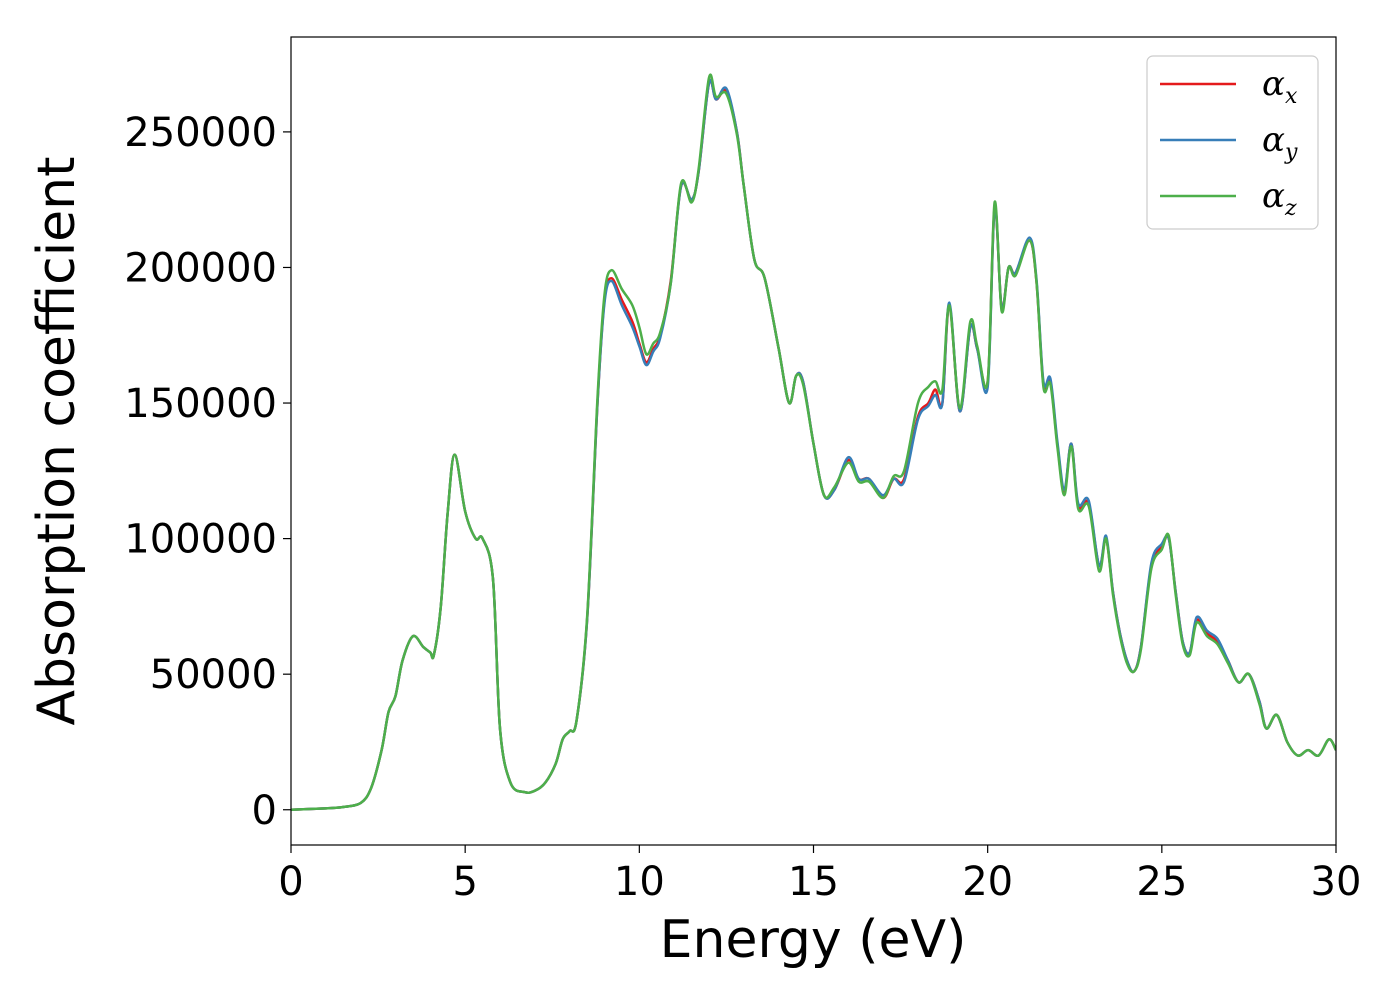  I want to click on legend: αx αy αz, so click(1232, 142).